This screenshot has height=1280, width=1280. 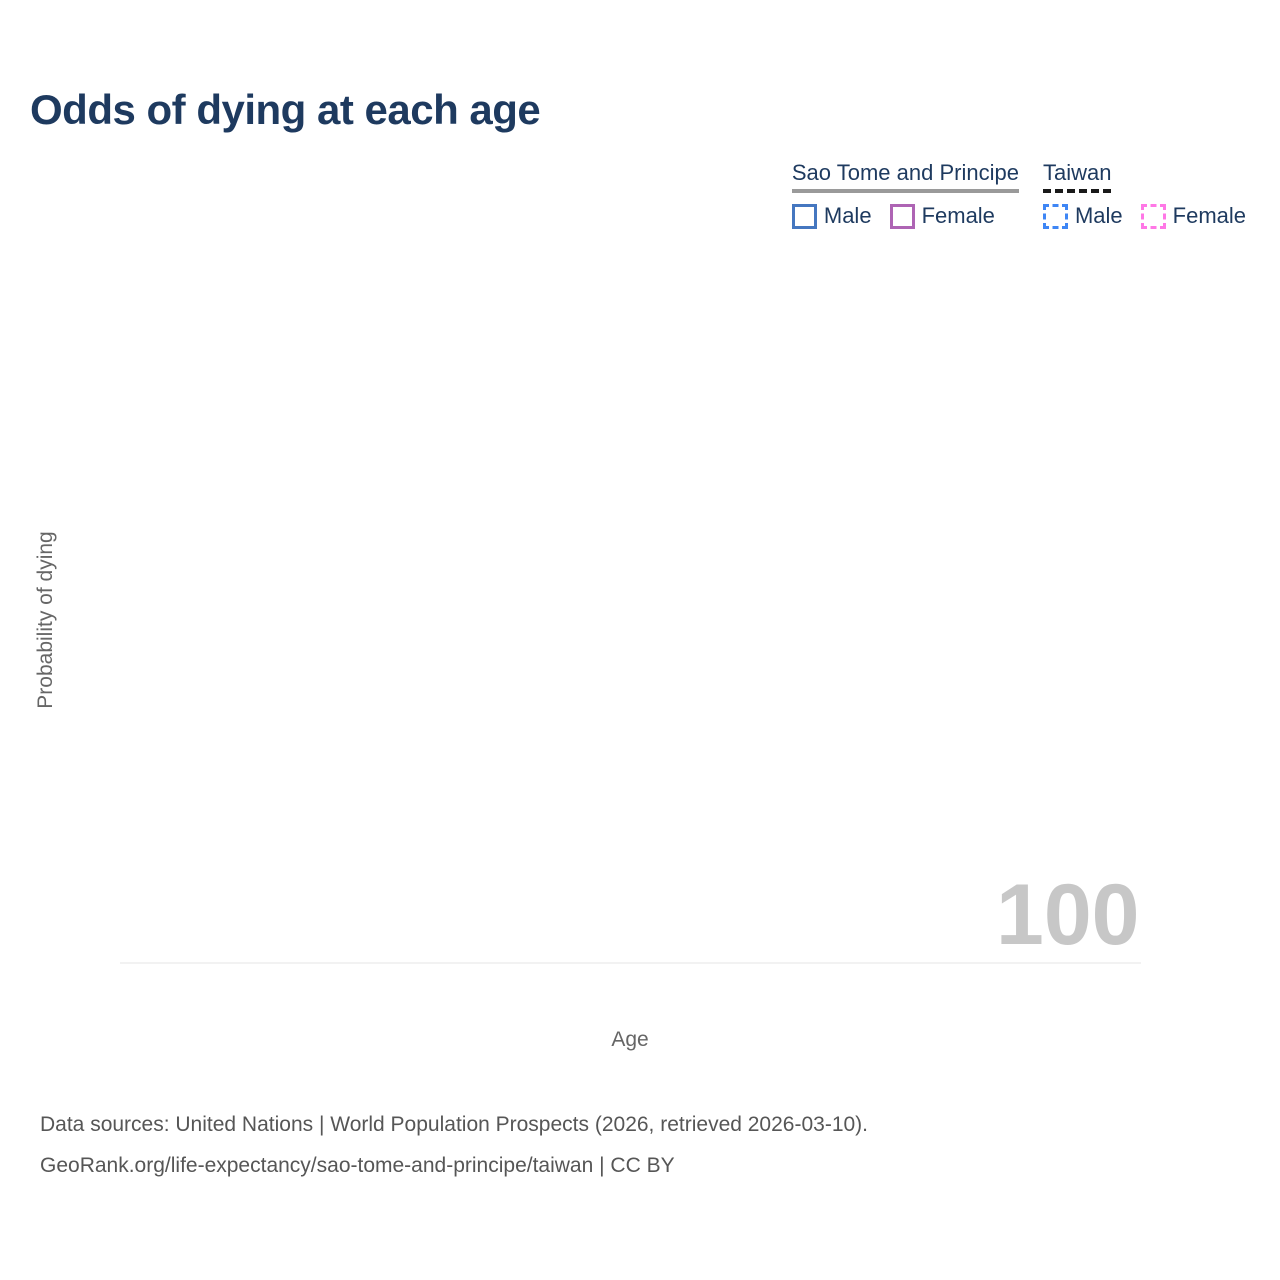 I want to click on legend-item-sao-tome-male: Male, so click(x=831, y=216).